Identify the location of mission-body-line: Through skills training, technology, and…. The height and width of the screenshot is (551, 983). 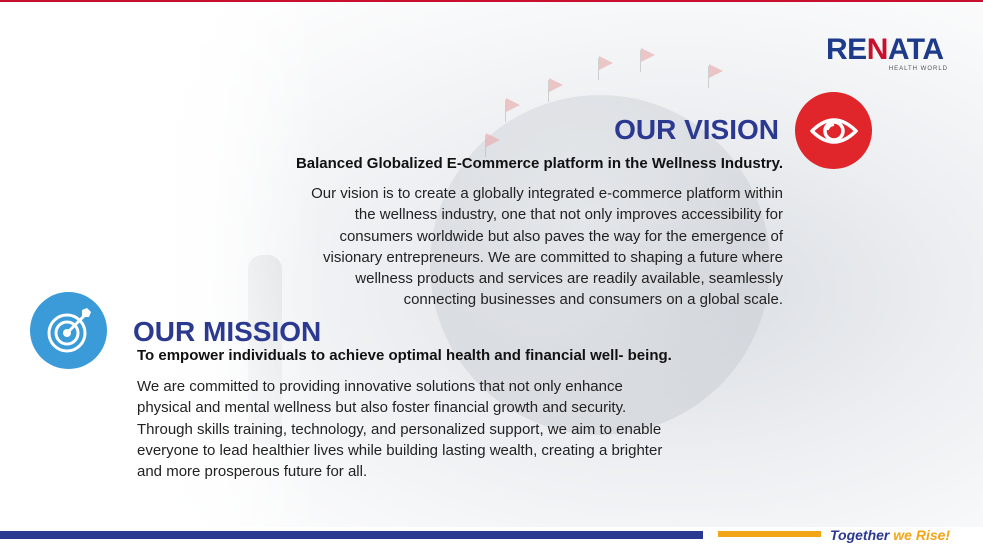
(399, 429).